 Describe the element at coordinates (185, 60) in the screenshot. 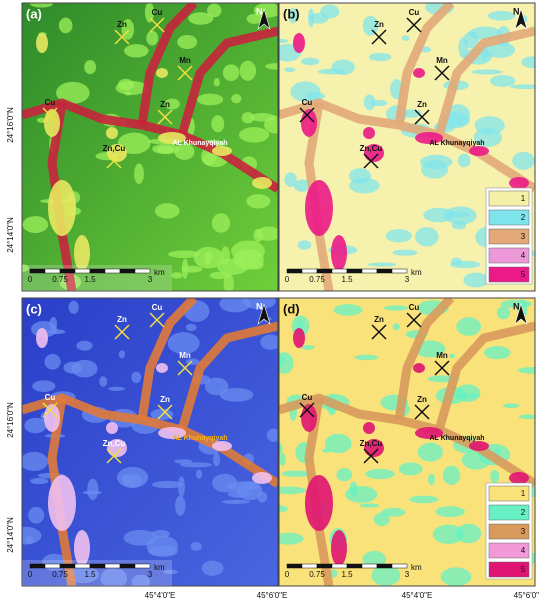

I see `site-label: Mn` at that location.